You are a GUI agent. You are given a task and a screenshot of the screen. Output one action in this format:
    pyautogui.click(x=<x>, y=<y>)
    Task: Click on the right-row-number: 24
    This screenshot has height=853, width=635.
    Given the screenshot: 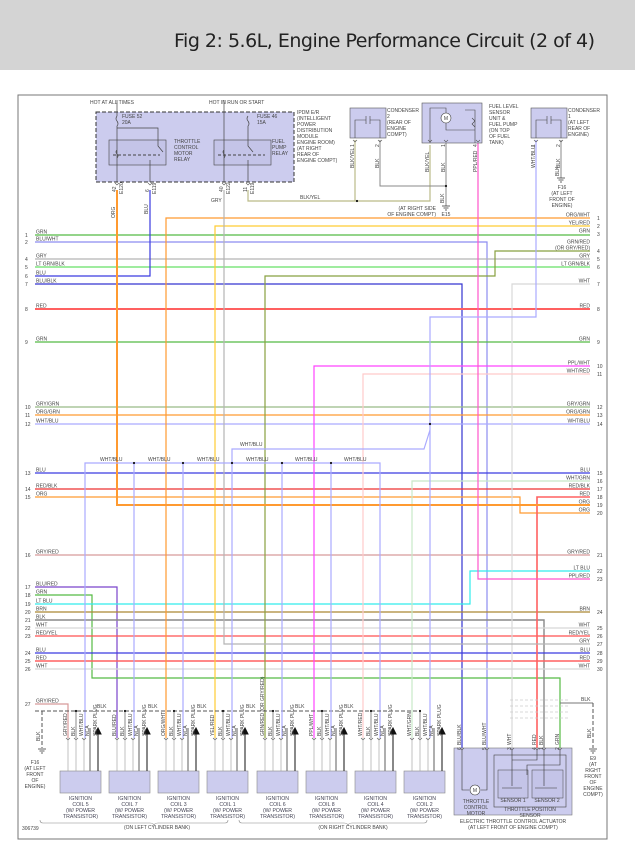 What is the action you would take?
    pyautogui.click(x=600, y=613)
    